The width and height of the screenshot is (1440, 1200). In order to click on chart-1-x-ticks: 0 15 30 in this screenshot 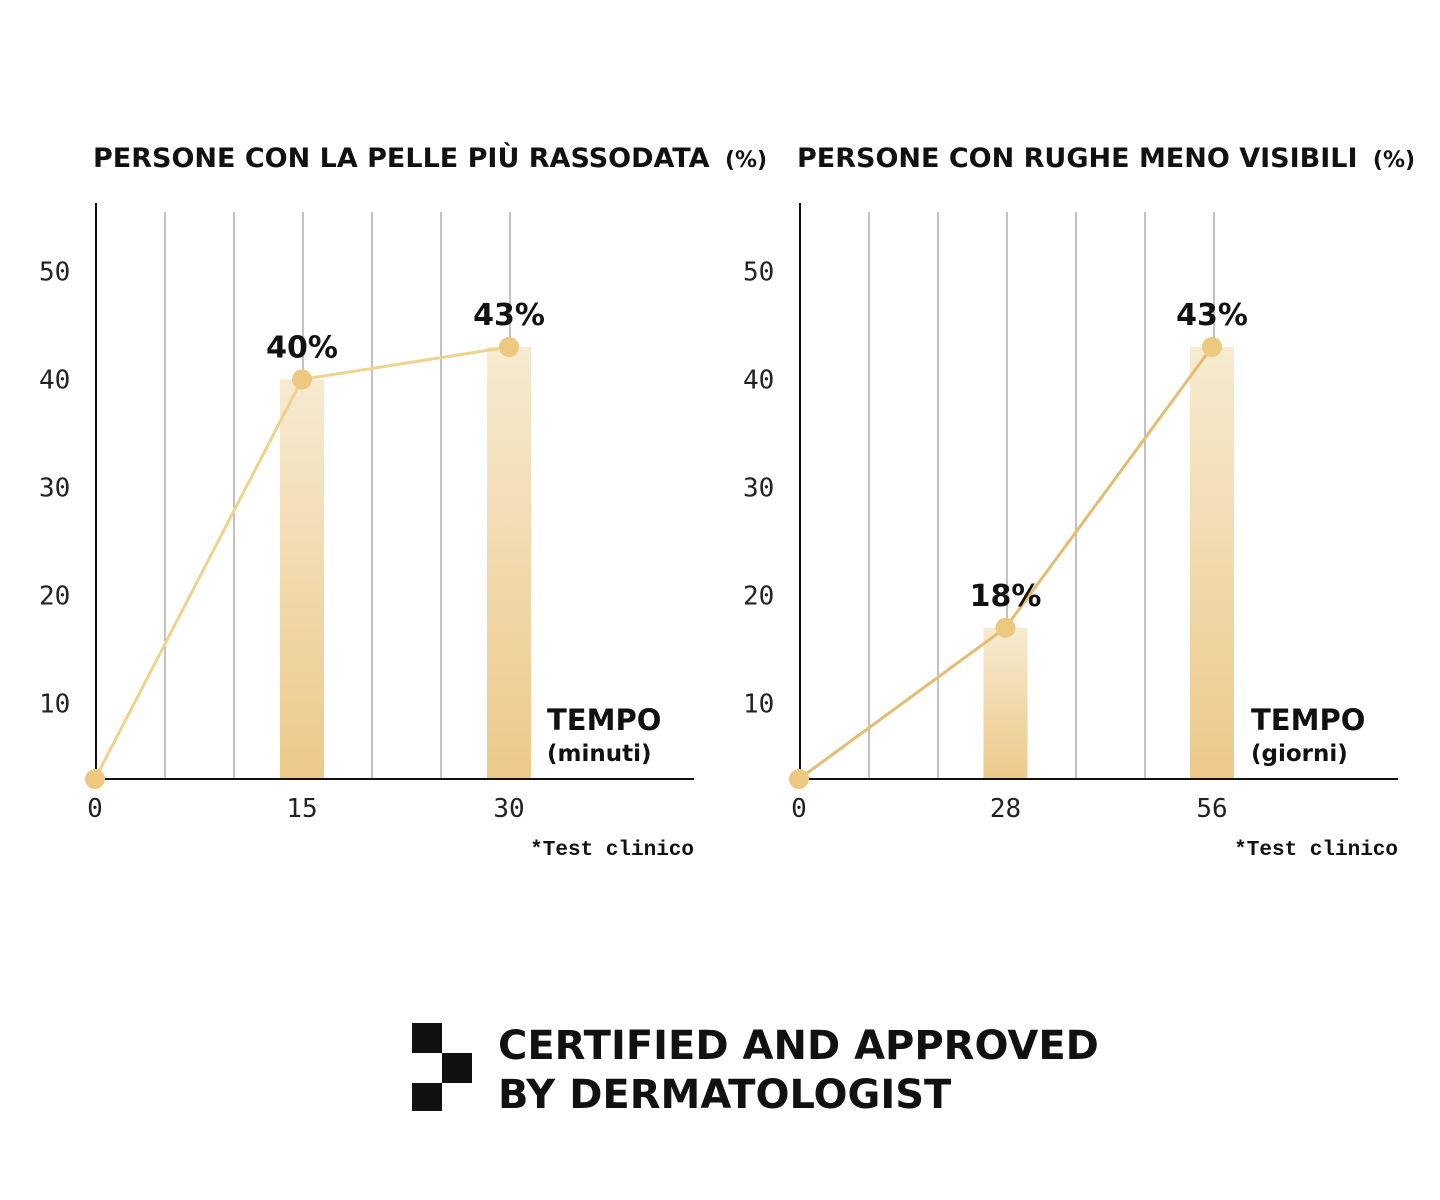, I will do `click(305, 809)`.